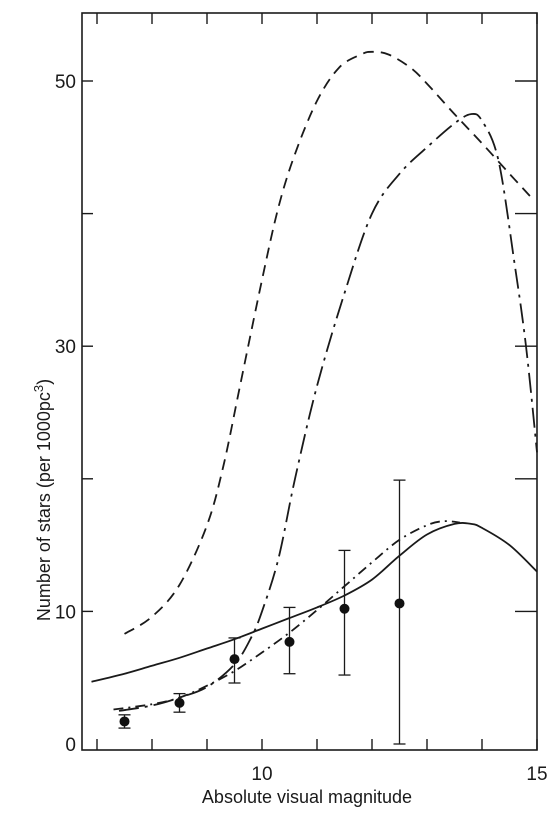  Describe the element at coordinates (536, 774) in the screenshot. I see `x-tick-label-15: 15` at that location.